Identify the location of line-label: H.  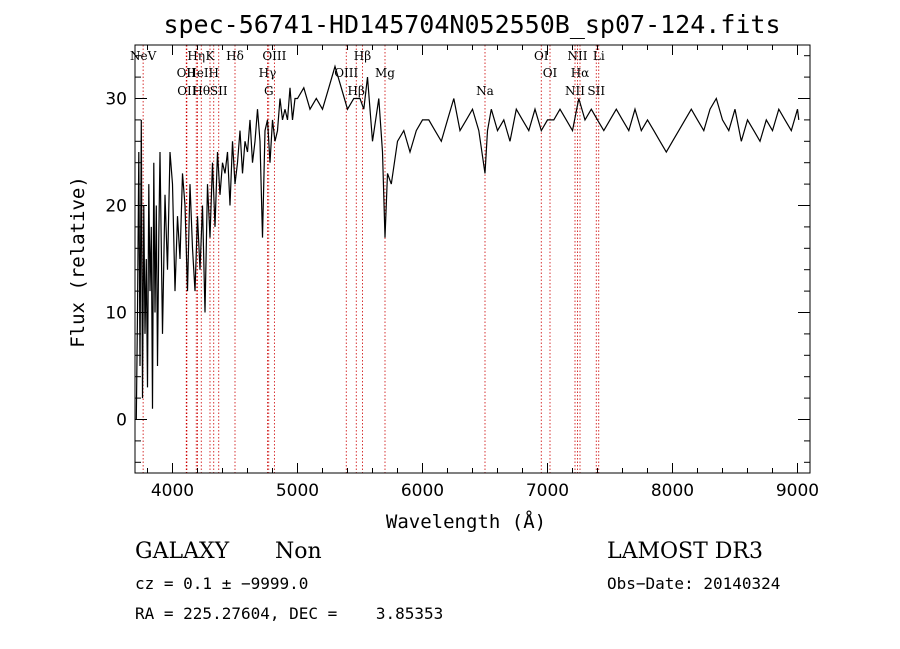
(214, 73).